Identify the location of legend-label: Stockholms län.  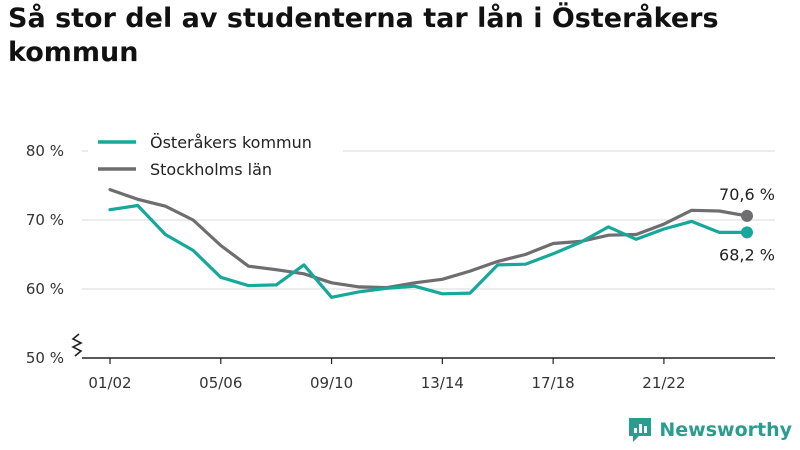
(211, 169).